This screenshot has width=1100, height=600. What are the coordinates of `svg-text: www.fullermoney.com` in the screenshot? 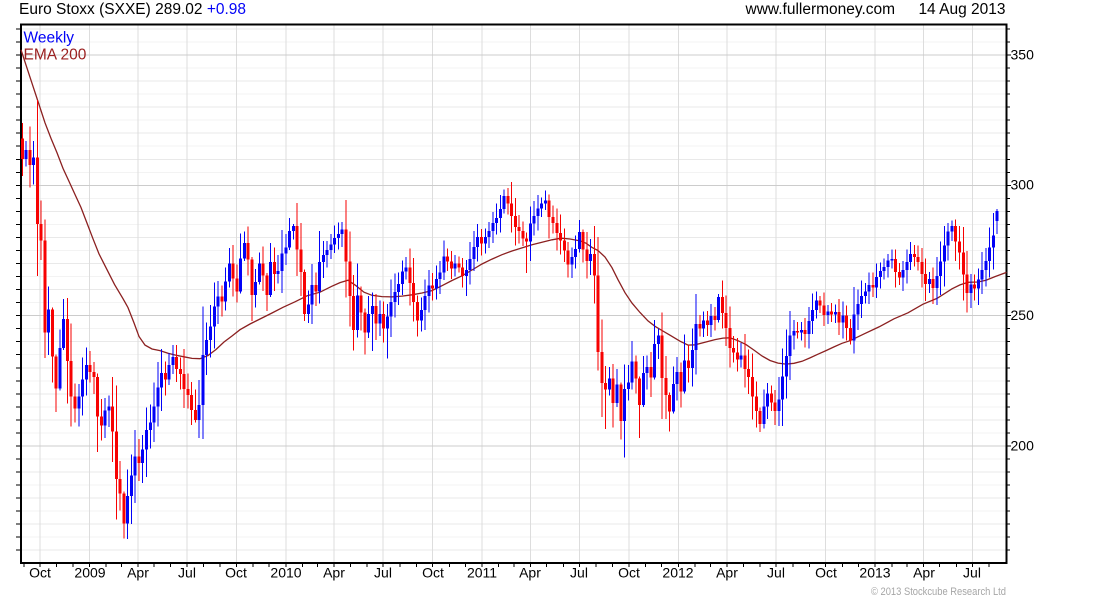 It's located at (820, 9).